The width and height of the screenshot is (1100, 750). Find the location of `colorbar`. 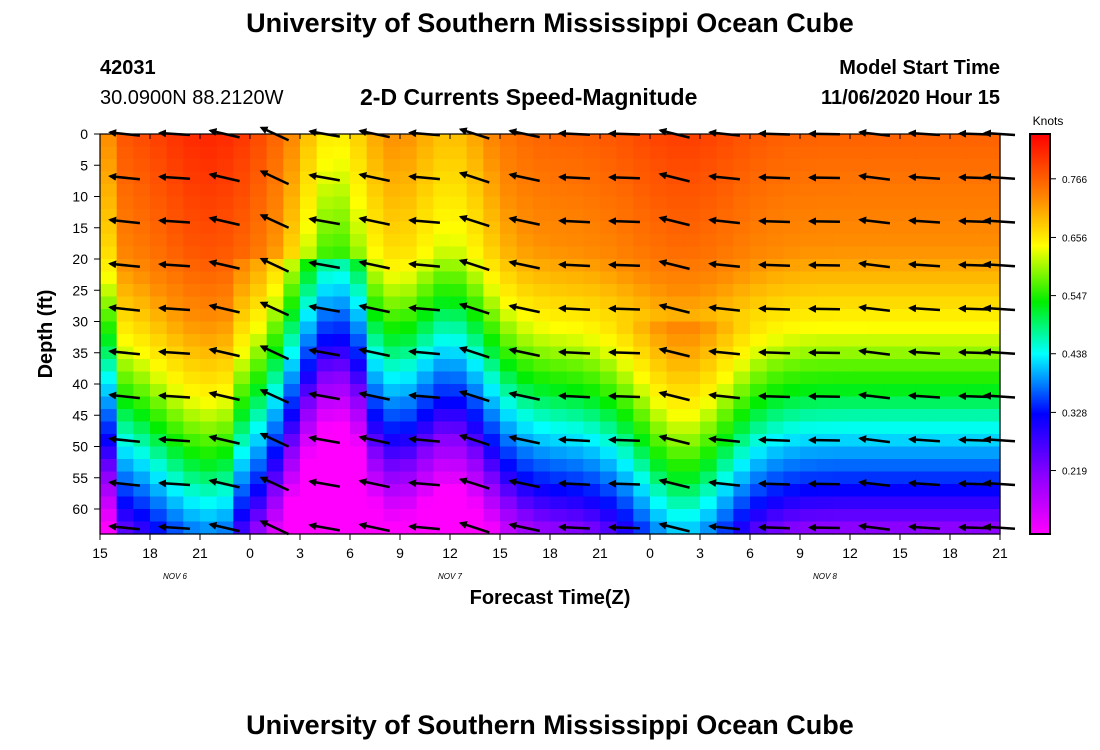

colorbar is located at coordinates (1040, 334).